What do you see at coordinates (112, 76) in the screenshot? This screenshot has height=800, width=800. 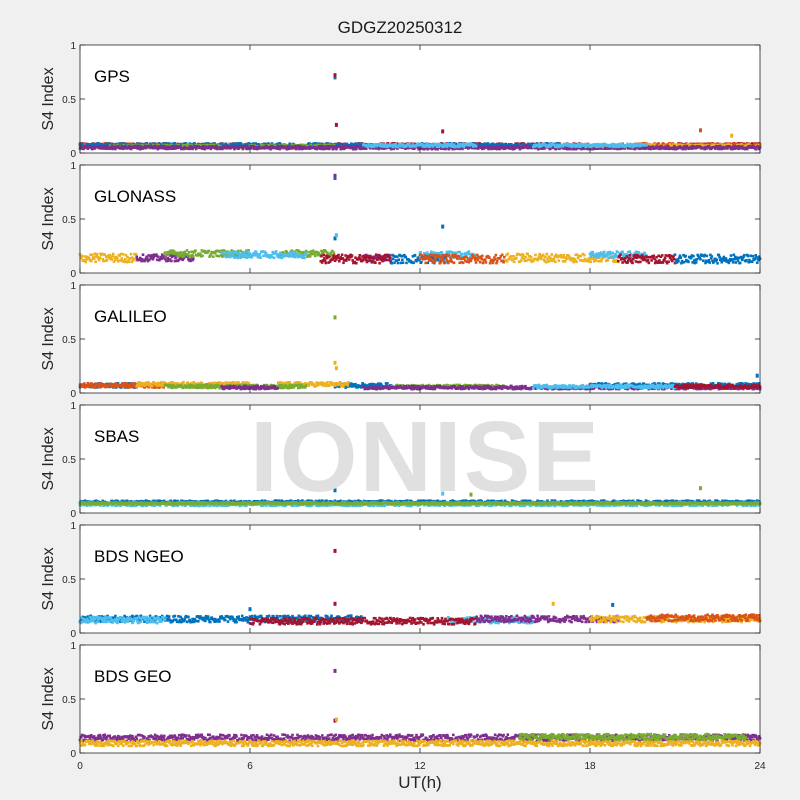 I see `panel-label: GPS` at bounding box center [112, 76].